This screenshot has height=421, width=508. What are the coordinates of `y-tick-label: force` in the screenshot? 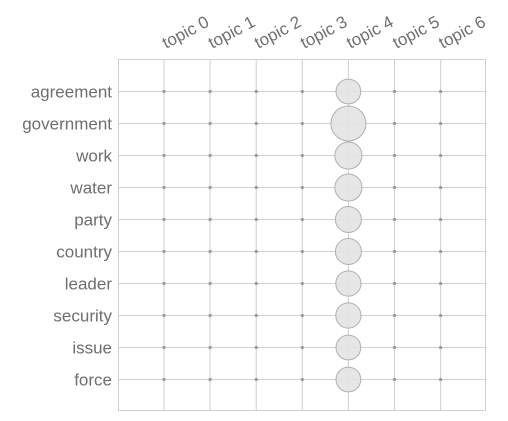 It's located at (93, 380).